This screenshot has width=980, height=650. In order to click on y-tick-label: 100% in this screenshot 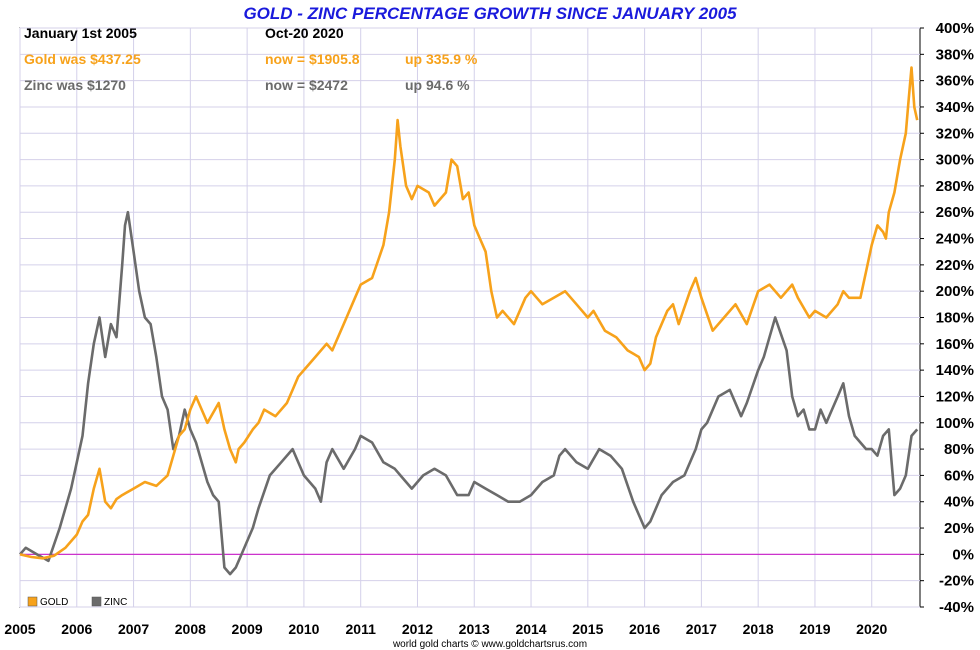, I will do `click(955, 423)`.